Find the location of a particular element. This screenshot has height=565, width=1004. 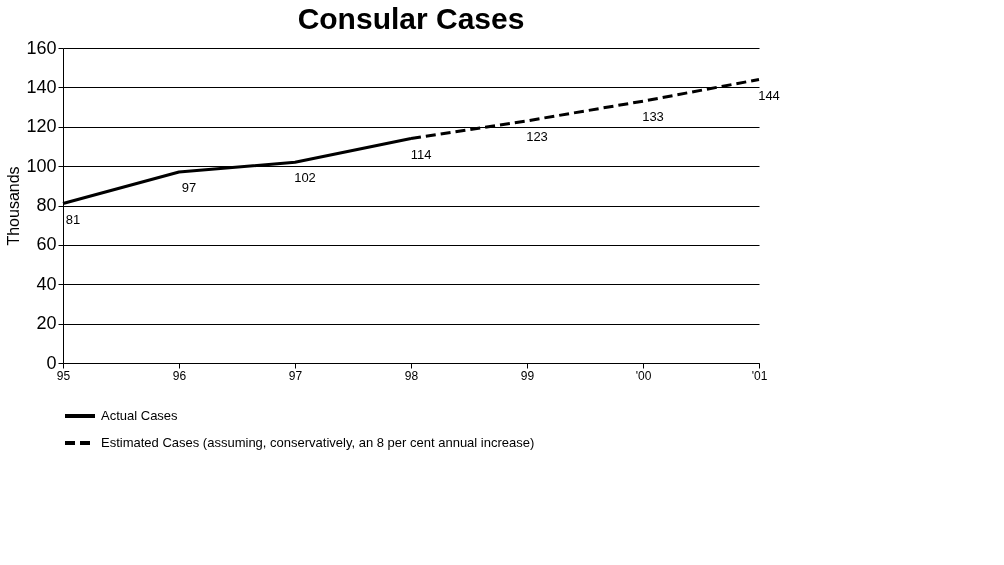

x-tick-label: 95 is located at coordinates (63, 375).